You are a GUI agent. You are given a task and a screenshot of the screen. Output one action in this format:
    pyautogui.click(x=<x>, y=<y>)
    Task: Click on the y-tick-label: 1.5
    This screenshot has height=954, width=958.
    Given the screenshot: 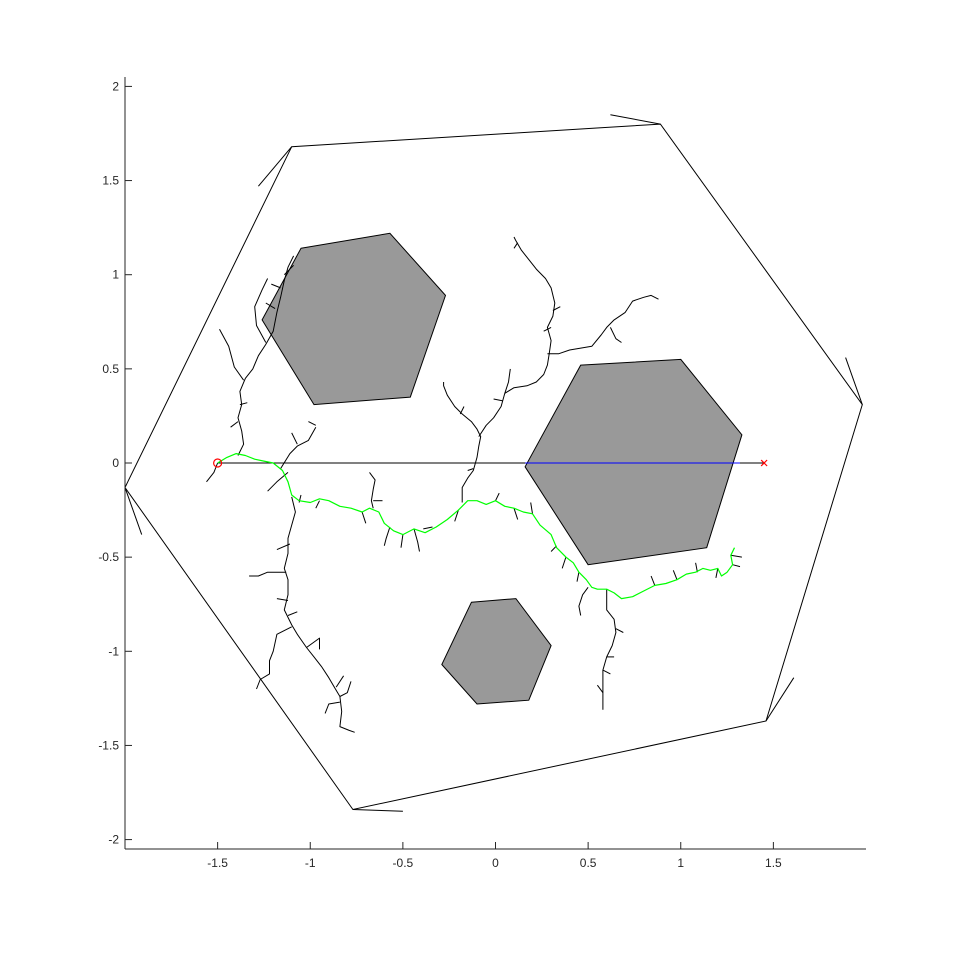 What is the action you would take?
    pyautogui.click(x=110, y=181)
    